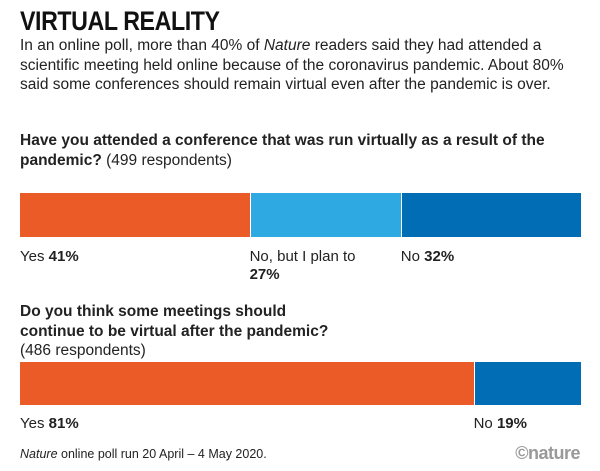 Image resolution: width=600 pixels, height=471 pixels. I want to click on question-1-respondents: (499 respondents), so click(169, 160).